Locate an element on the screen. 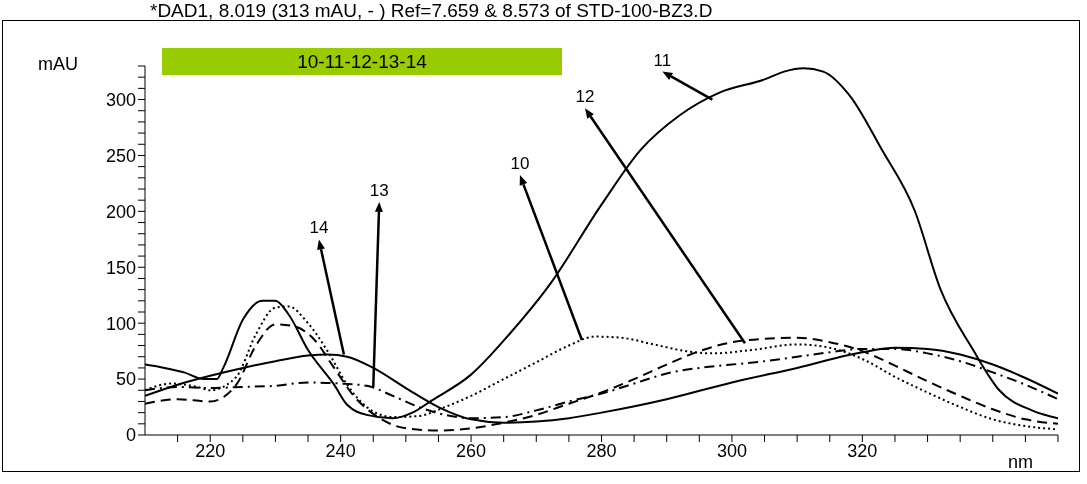 The height and width of the screenshot is (484, 1087). x-tick-label: 320 is located at coordinates (862, 450).